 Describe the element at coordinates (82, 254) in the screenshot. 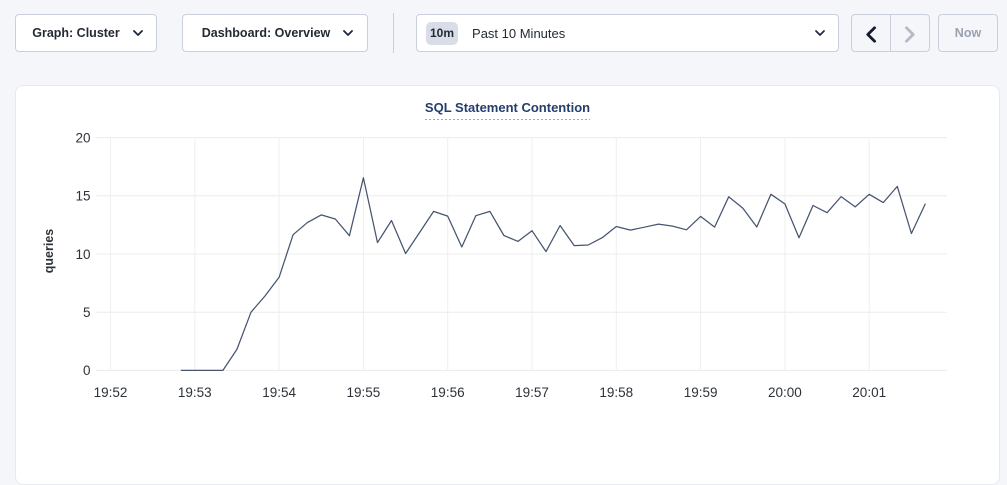

I see `svg-text: 10` at that location.